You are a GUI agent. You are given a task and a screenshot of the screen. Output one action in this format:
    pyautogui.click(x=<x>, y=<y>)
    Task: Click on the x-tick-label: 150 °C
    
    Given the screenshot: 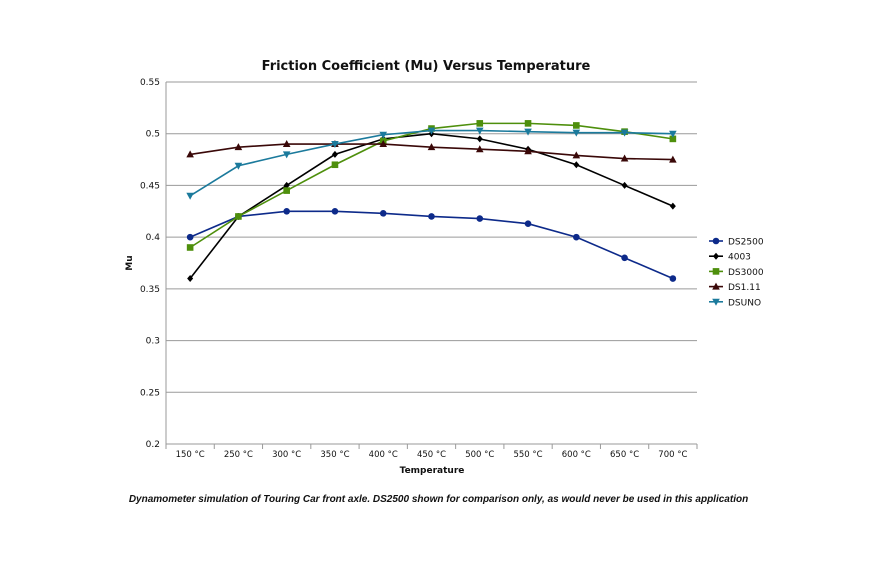 What is the action you would take?
    pyautogui.click(x=190, y=455)
    